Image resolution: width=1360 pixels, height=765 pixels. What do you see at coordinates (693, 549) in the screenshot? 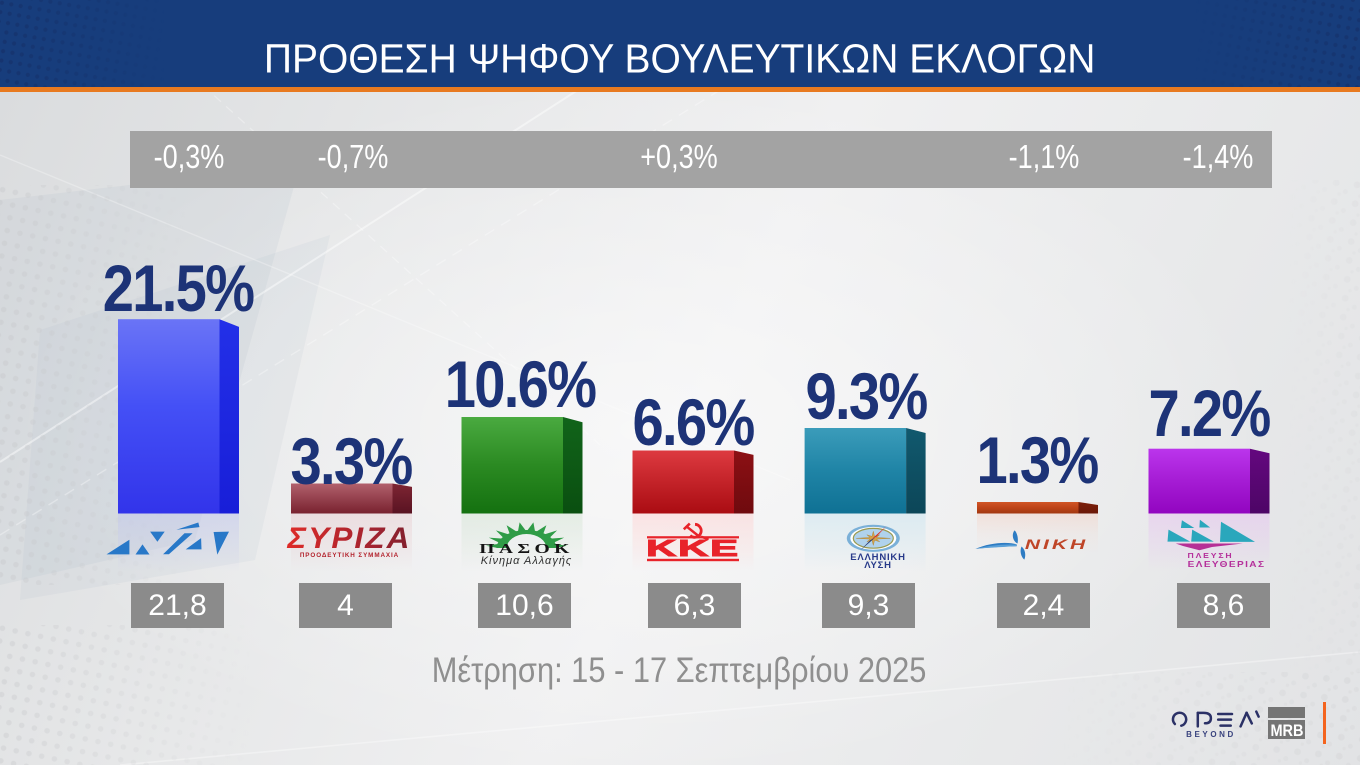
I see `svg-text: KKE` at bounding box center [693, 549].